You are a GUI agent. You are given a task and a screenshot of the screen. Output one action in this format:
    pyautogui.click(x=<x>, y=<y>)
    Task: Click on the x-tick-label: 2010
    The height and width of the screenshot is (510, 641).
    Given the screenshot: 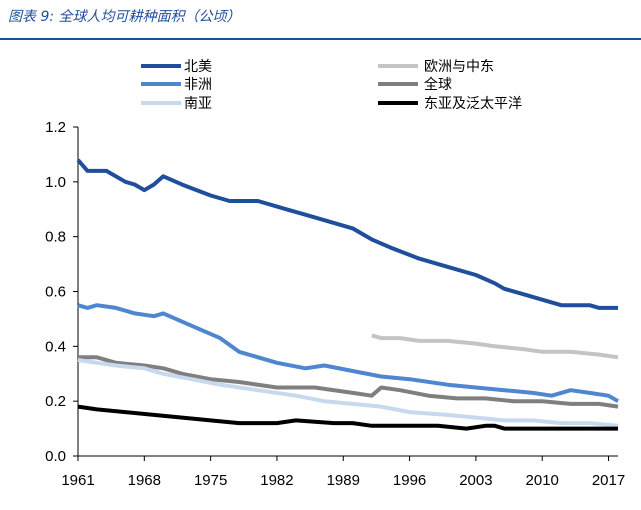 What is the action you would take?
    pyautogui.click(x=542, y=480)
    